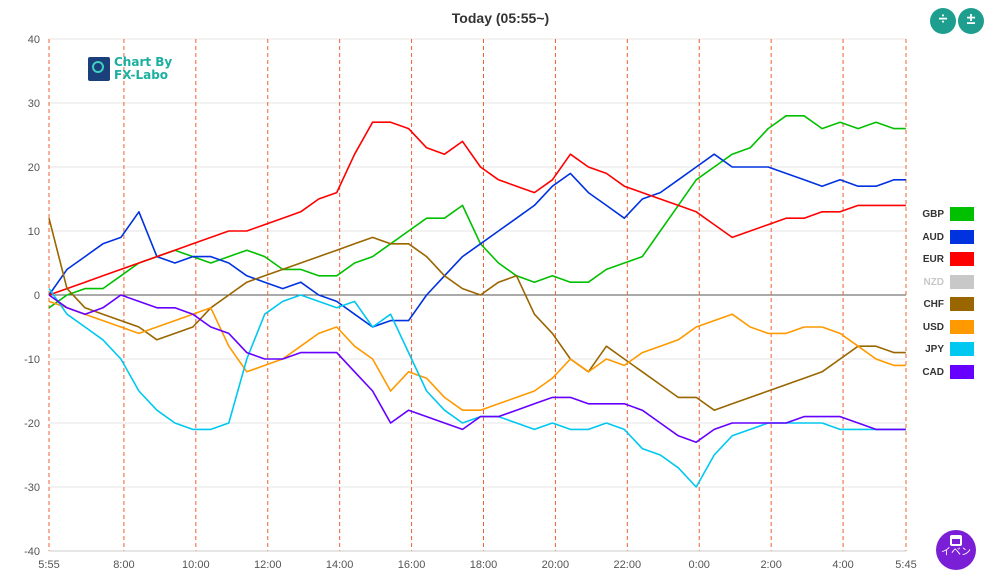 The image size is (1001, 582). Describe the element at coordinates (948, 375) in the screenshot. I see `legend-item-cad: CAD` at that location.